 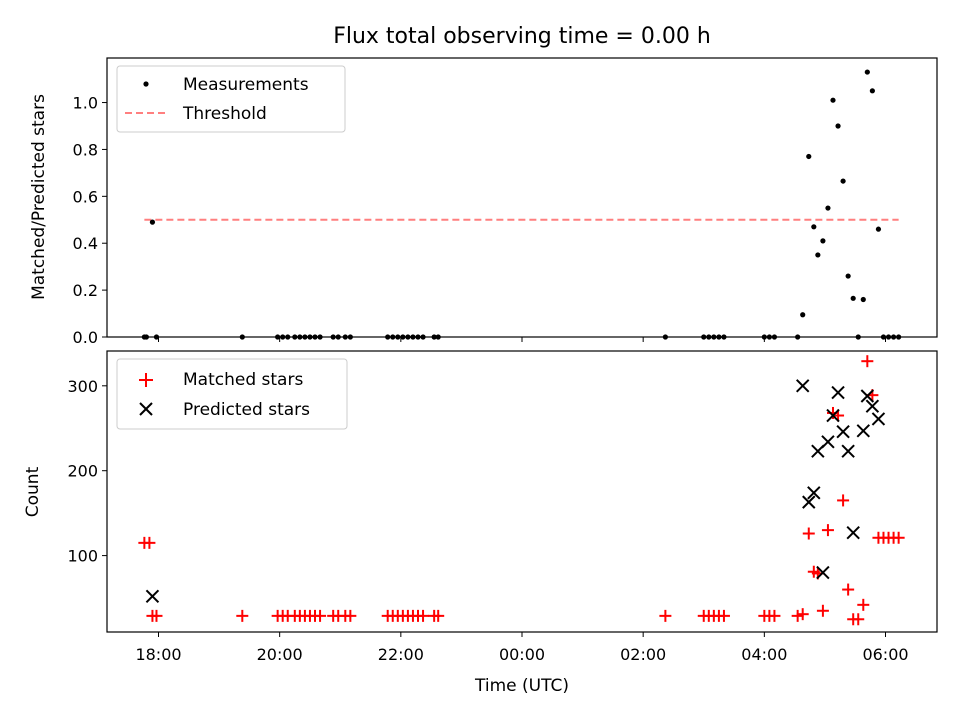 What do you see at coordinates (885, 654) in the screenshot?
I see `x-tick-label: 06:00` at bounding box center [885, 654].